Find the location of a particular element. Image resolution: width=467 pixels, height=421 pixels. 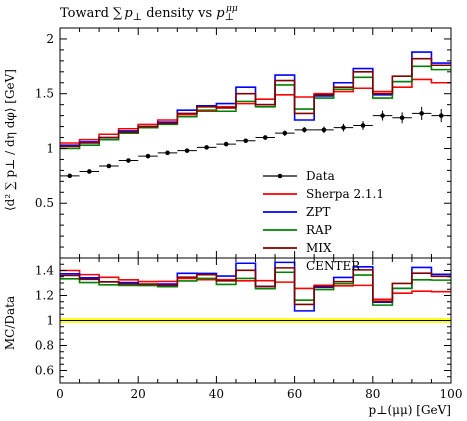

legend-label-data: Data is located at coordinates (320, 176).